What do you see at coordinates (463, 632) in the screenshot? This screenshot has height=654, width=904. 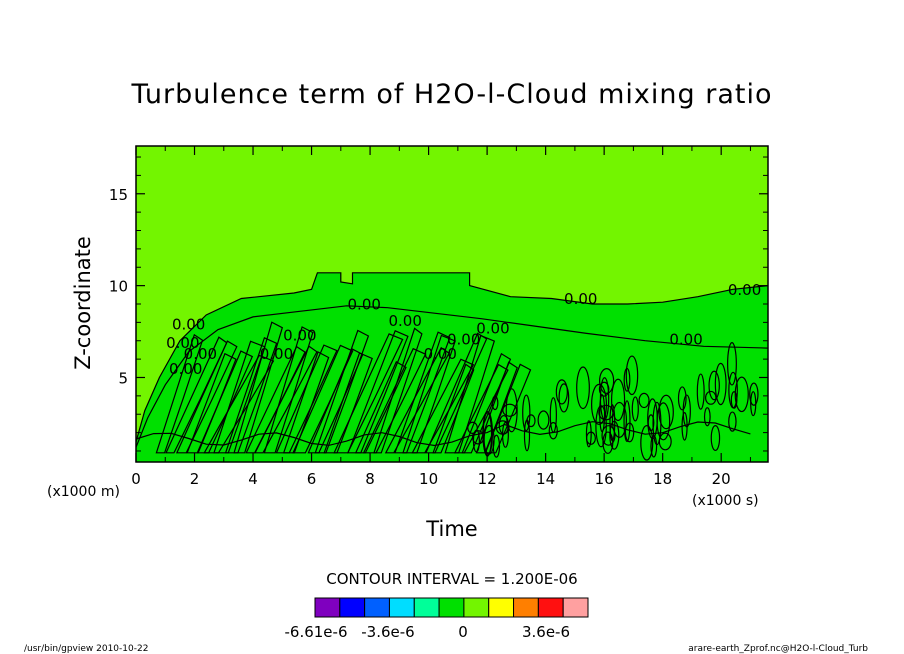 I see `colorbar-tick-label: 0` at bounding box center [463, 632].